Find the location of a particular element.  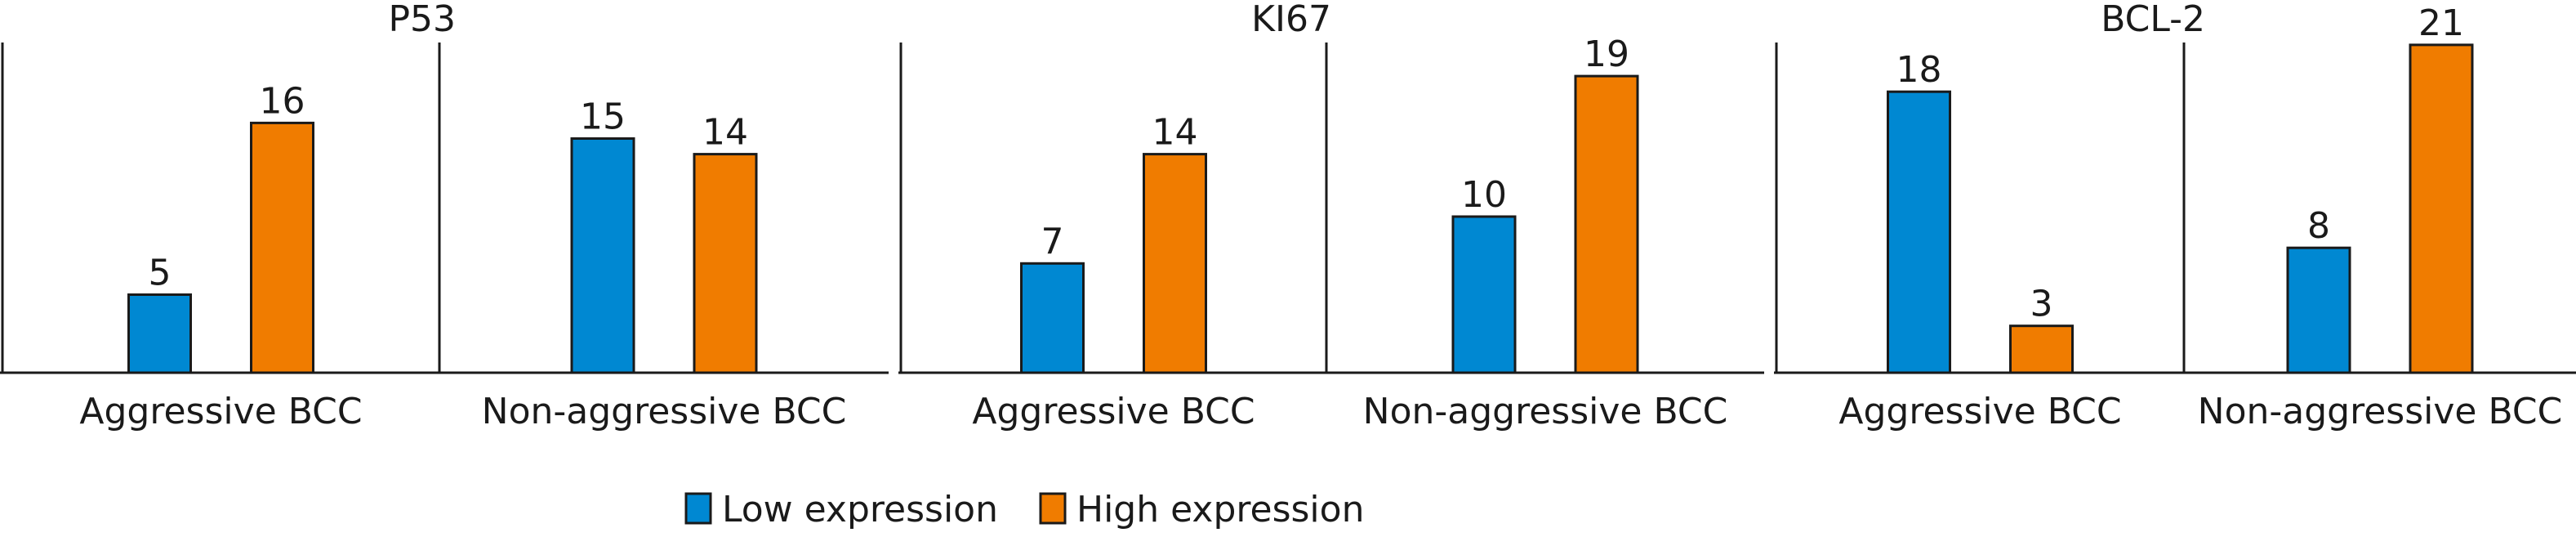

panel-title: BCL-2 is located at coordinates (2153, 20).